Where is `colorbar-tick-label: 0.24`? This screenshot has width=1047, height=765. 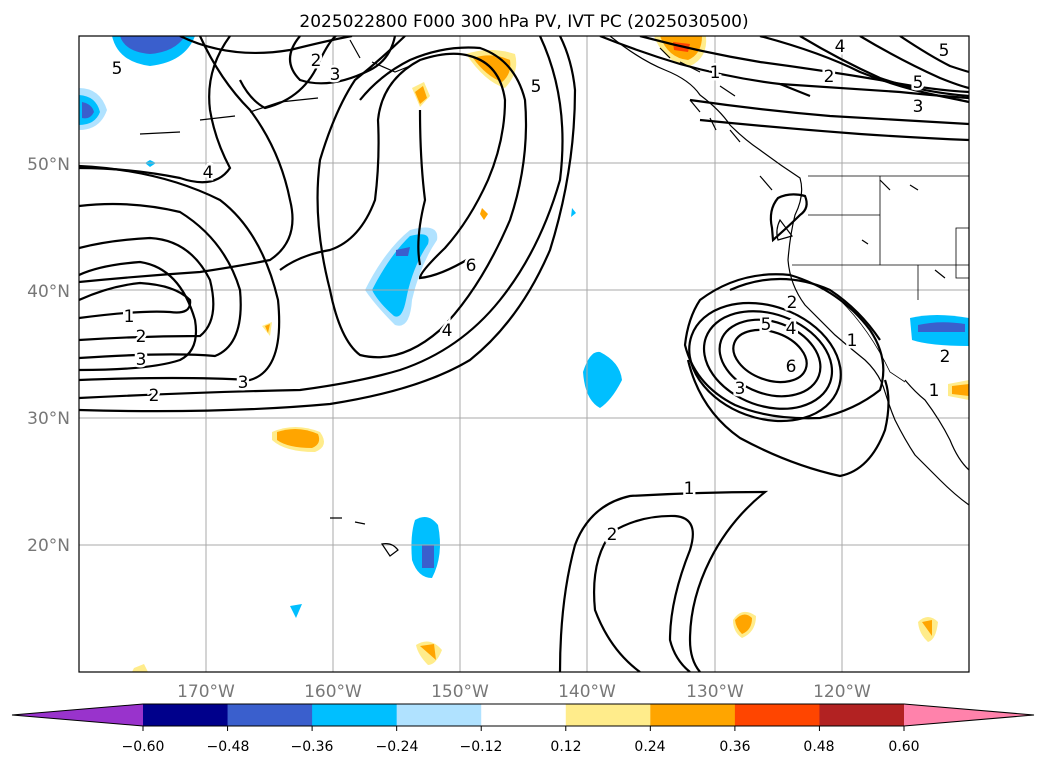
colorbar-tick-label: 0.24 is located at coordinates (649, 747).